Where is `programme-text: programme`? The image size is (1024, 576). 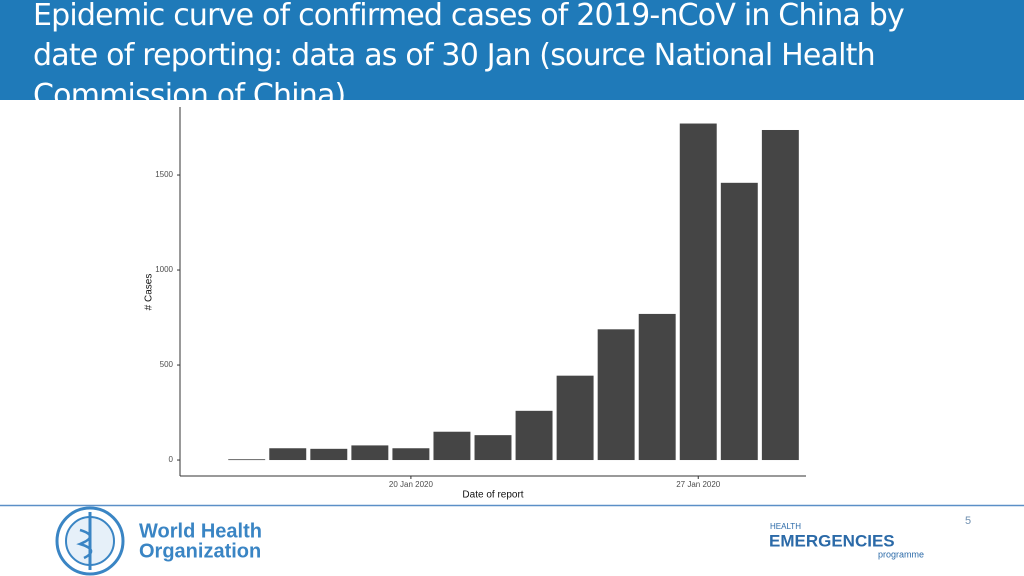
programme-text: programme is located at coordinates (901, 554).